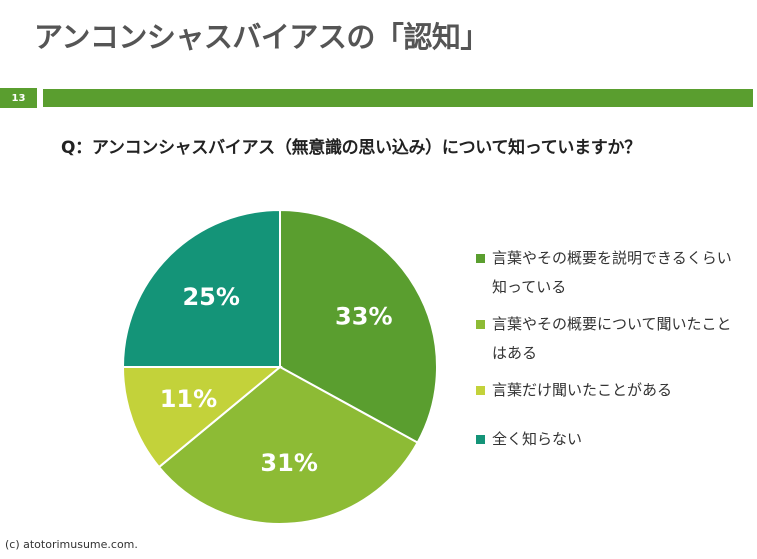 The width and height of the screenshot is (757, 559). Describe the element at coordinates (582, 390) in the screenshot. I see `legend-label: 言葉だけ聞いたことがある` at that location.